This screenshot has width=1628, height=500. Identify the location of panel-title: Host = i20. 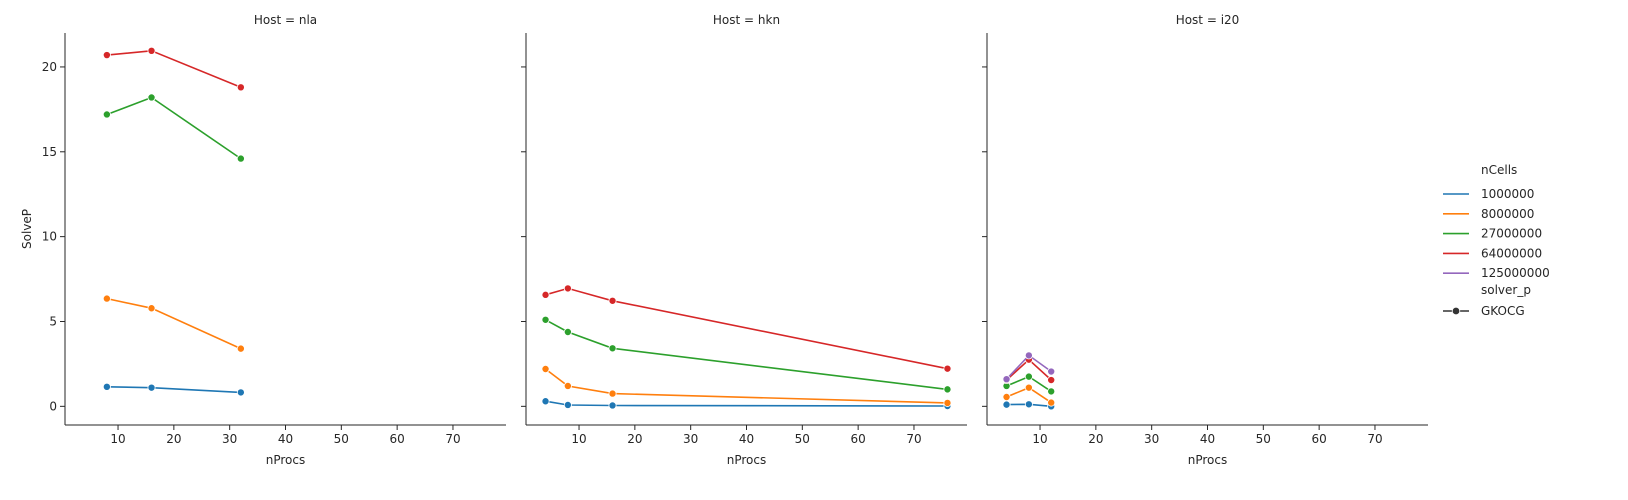
(1208, 20).